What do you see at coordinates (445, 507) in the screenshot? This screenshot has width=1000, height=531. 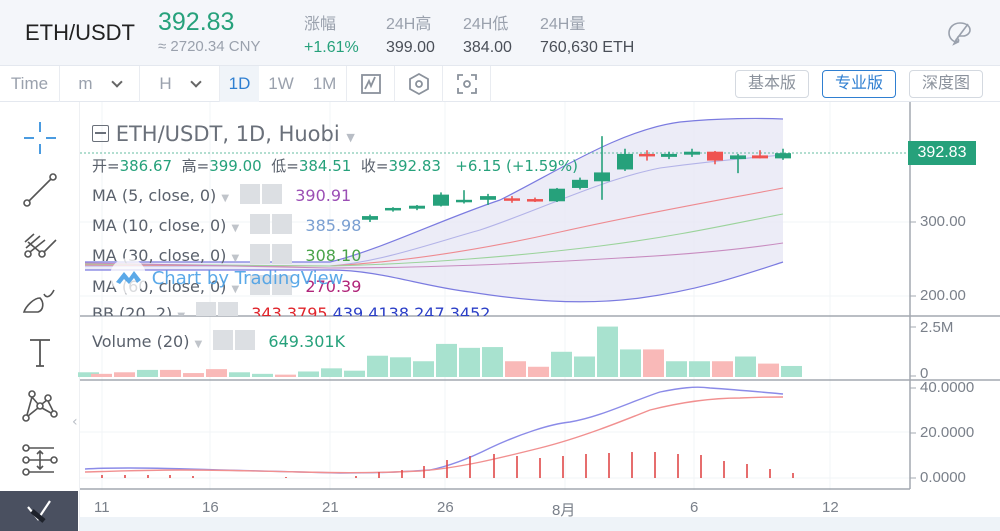 I see `time-axis-label: 26` at bounding box center [445, 507].